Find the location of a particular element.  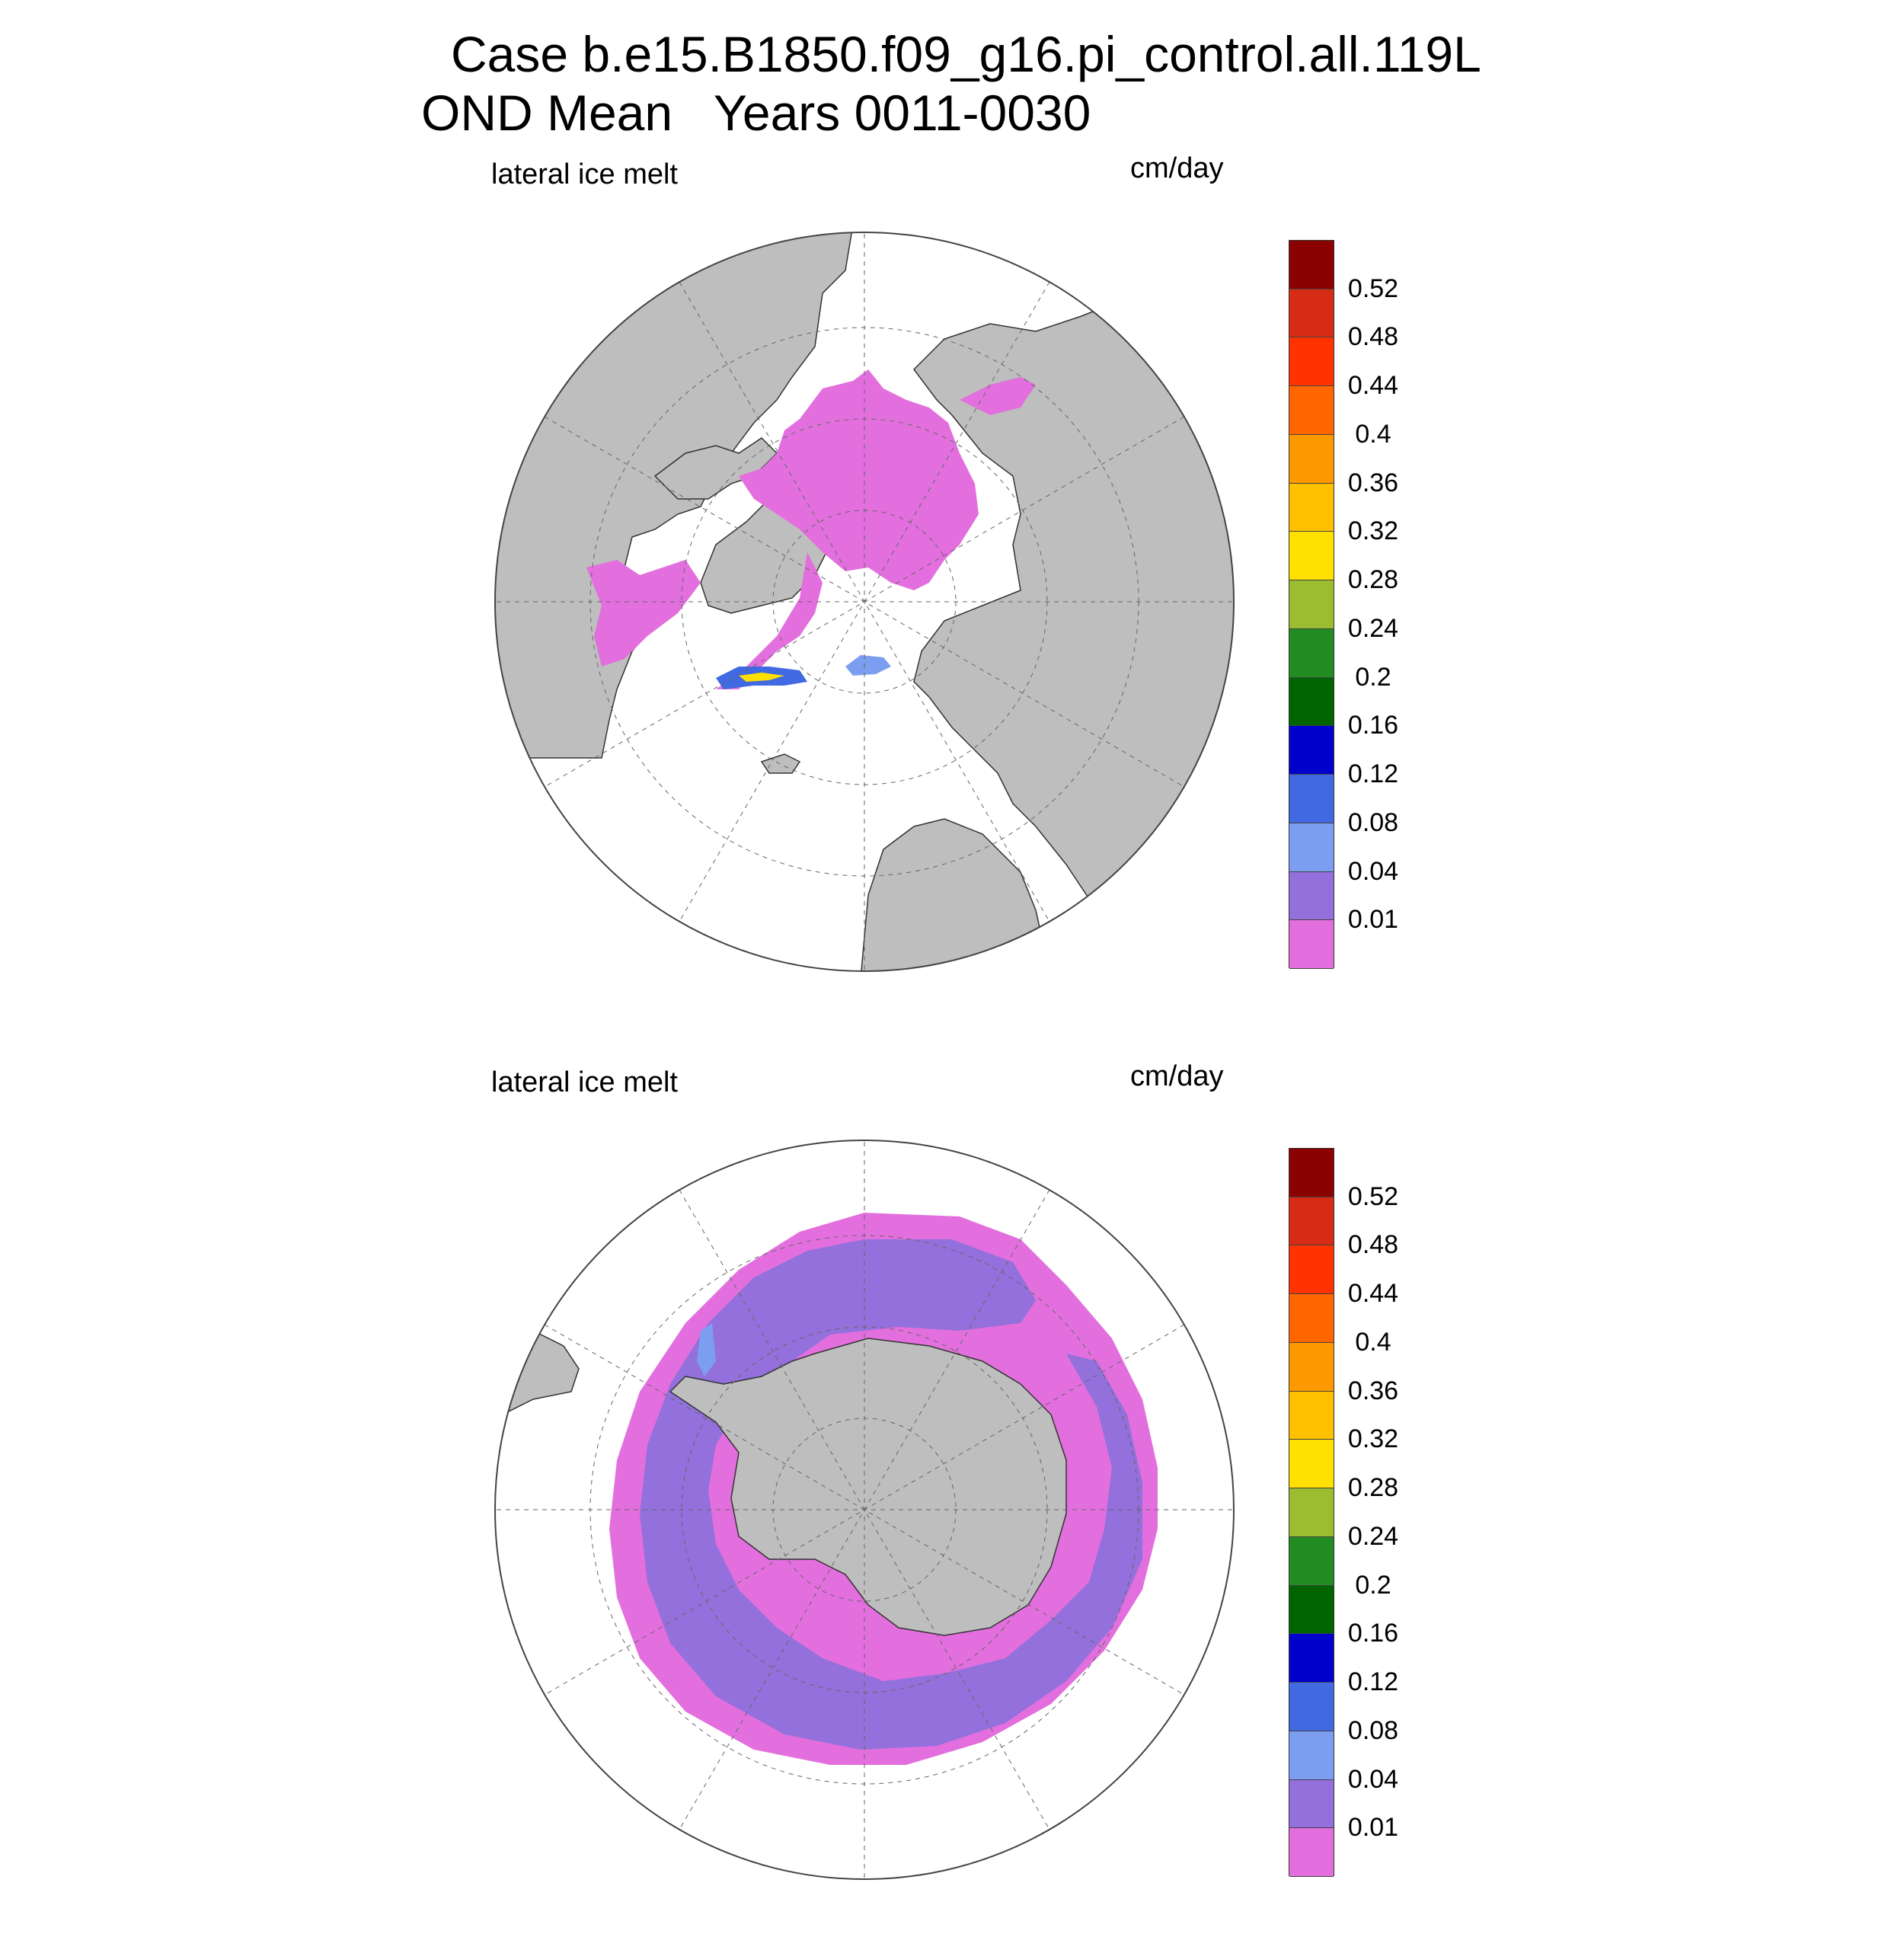

arctic-sea-ice-field is located at coordinates (859, 479).